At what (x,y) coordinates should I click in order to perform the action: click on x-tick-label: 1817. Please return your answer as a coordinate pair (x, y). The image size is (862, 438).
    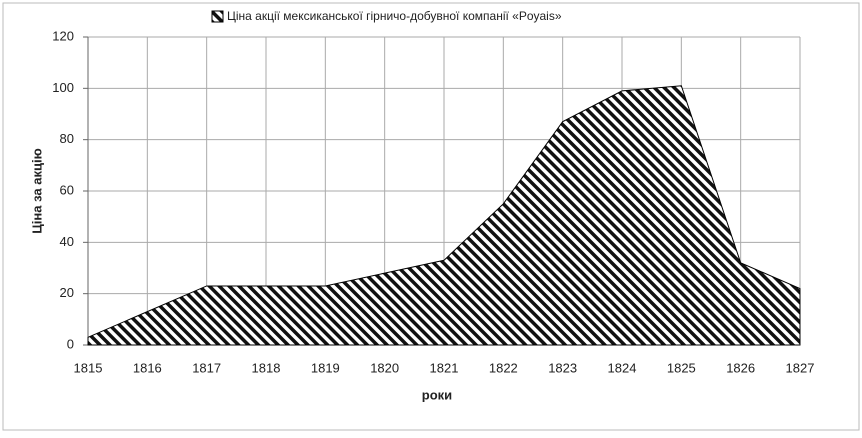
    Looking at the image, I should click on (206, 367).